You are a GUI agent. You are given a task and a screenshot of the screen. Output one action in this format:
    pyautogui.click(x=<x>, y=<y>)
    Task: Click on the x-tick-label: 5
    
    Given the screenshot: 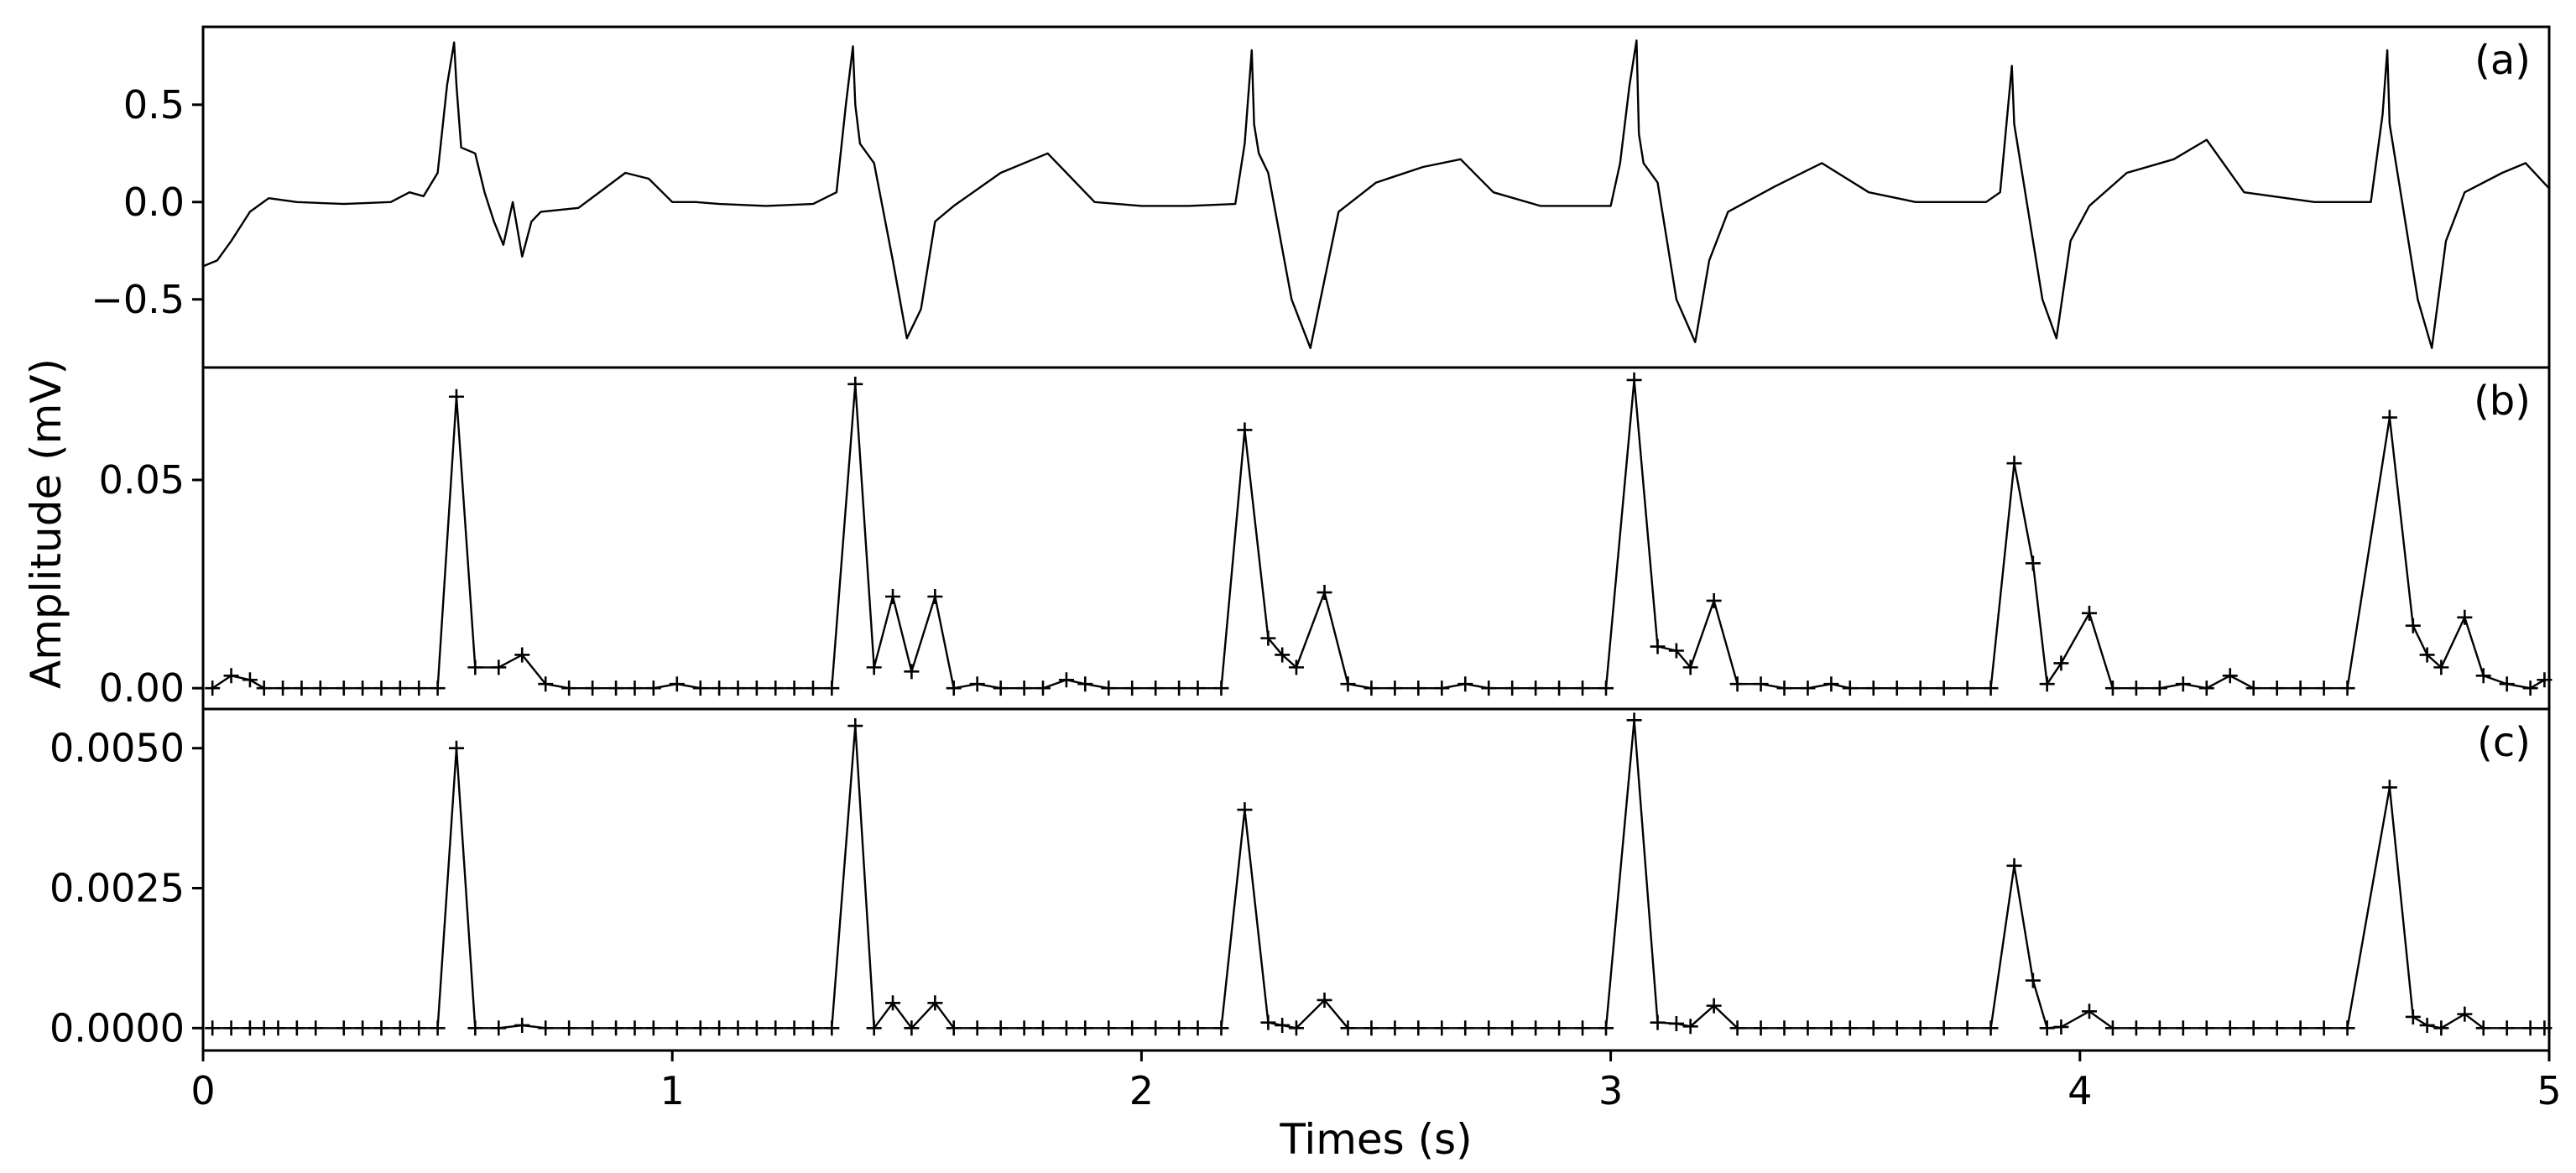 What is the action you would take?
    pyautogui.click(x=2549, y=1090)
    